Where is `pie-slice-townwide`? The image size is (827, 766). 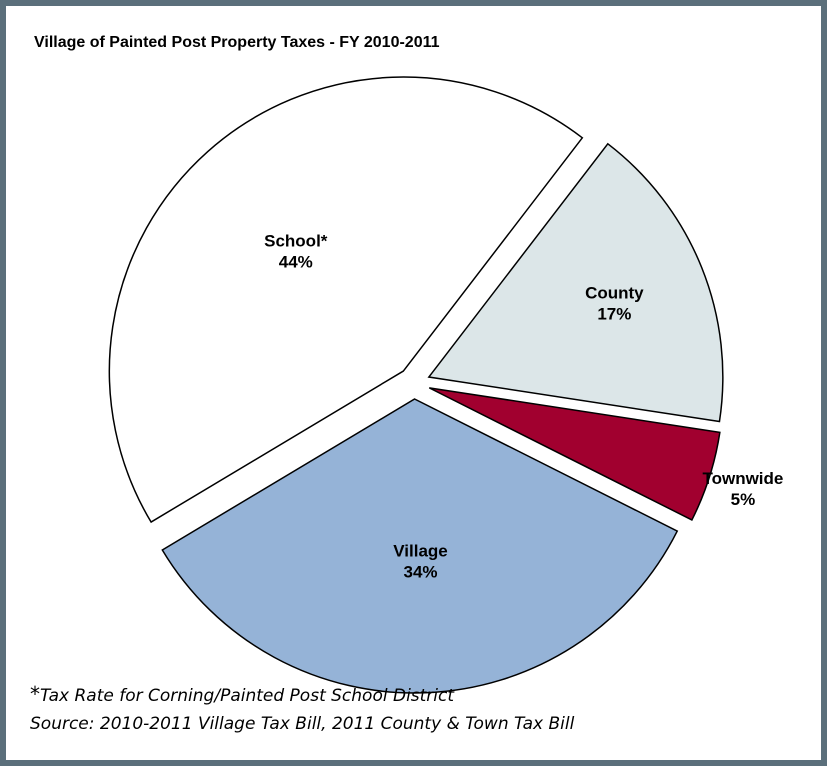
pie-slice-townwide is located at coordinates (574, 454).